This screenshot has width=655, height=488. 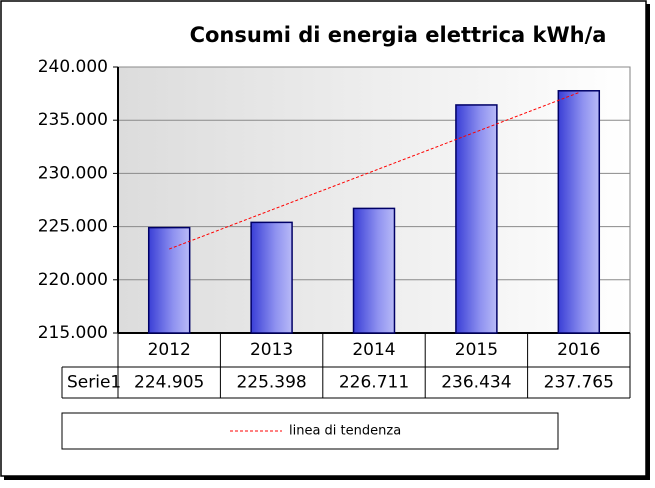 I want to click on table-value: 225.398, so click(x=271, y=383).